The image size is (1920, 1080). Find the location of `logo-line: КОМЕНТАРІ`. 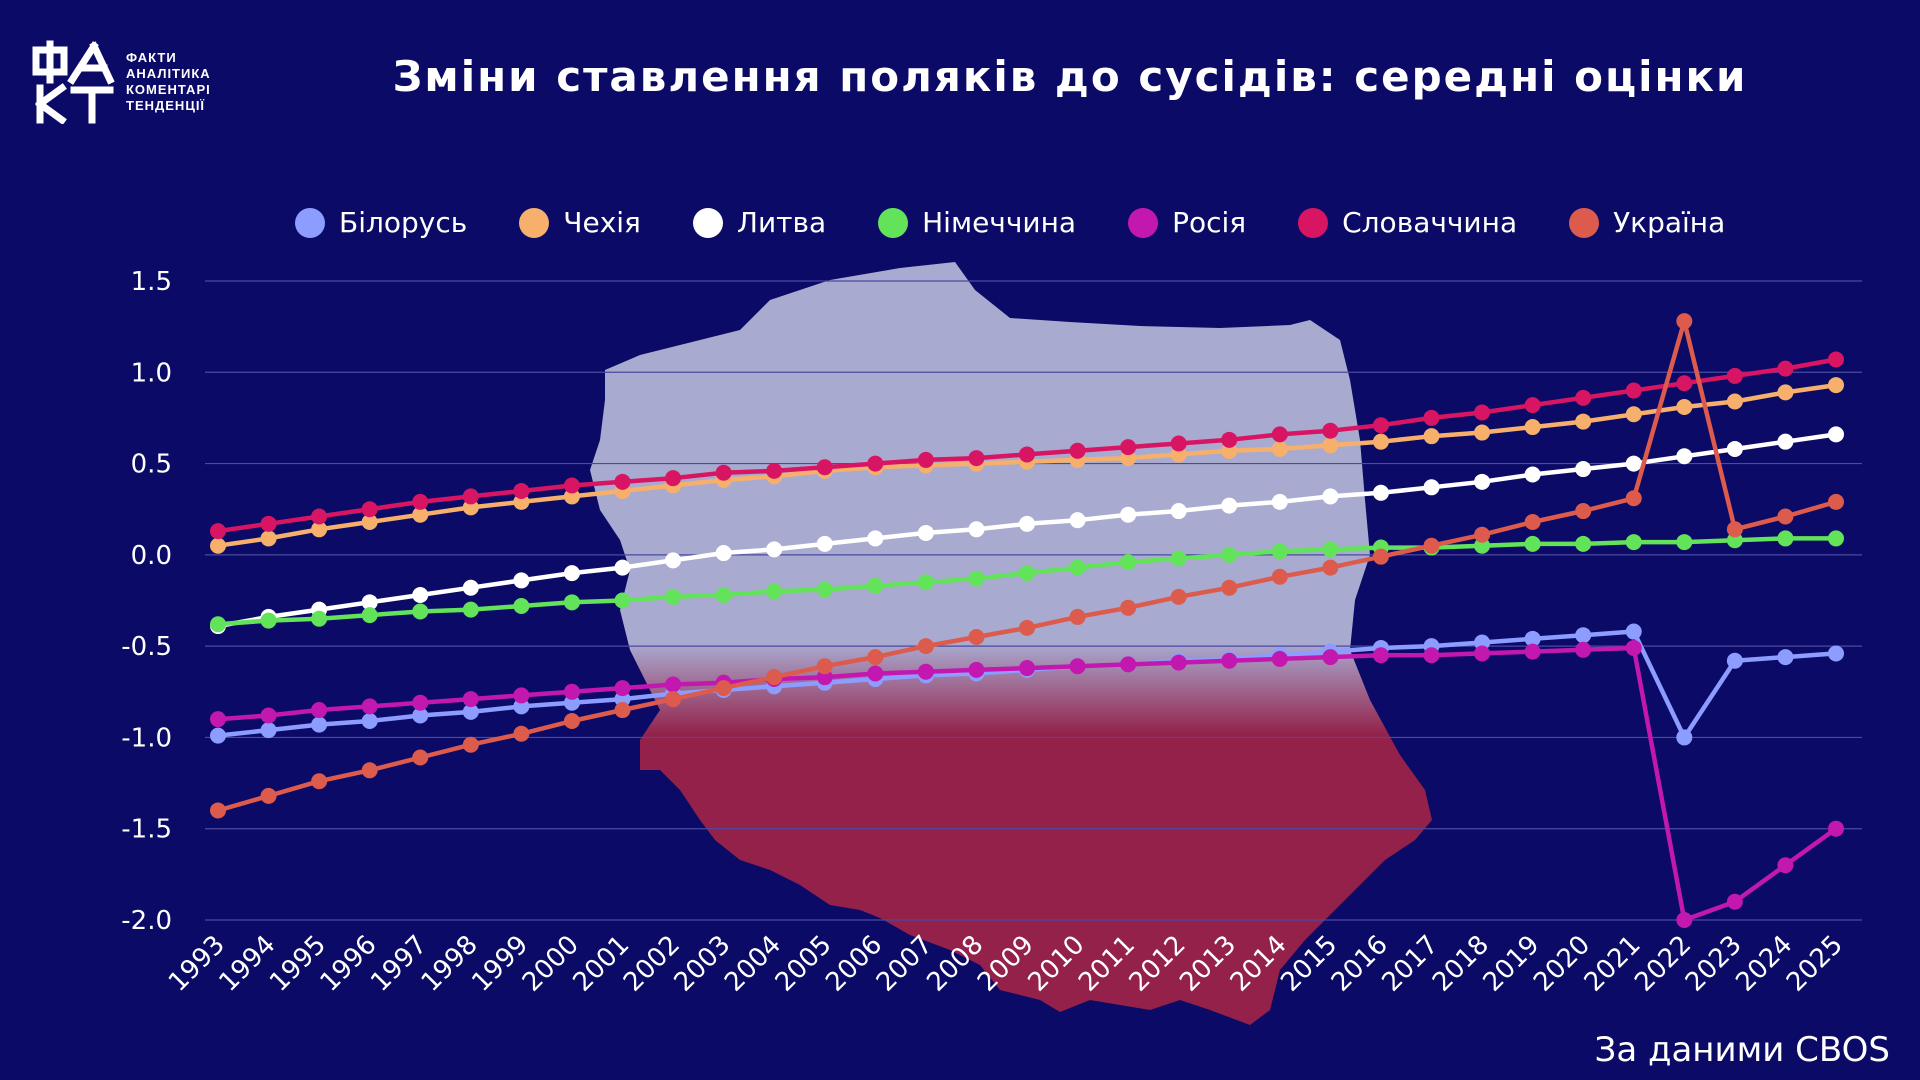

logo-line: КОМЕНТАРІ is located at coordinates (168, 89).